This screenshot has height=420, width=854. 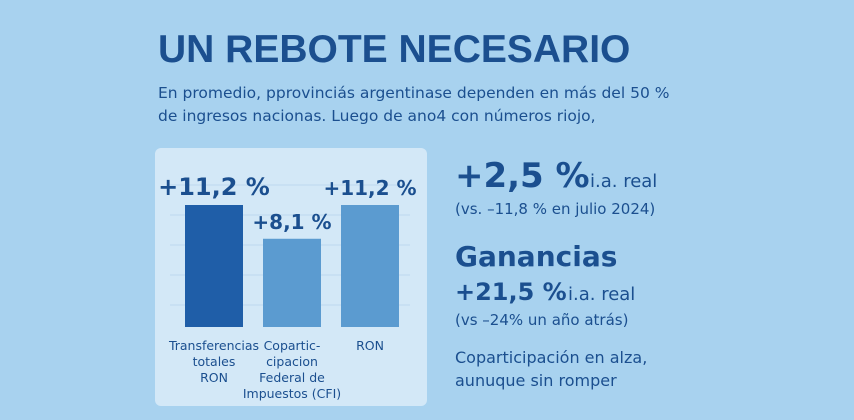 What do you see at coordinates (551, 357) in the screenshot?
I see `footer-text: Coparticipación en alza,` at bounding box center [551, 357].